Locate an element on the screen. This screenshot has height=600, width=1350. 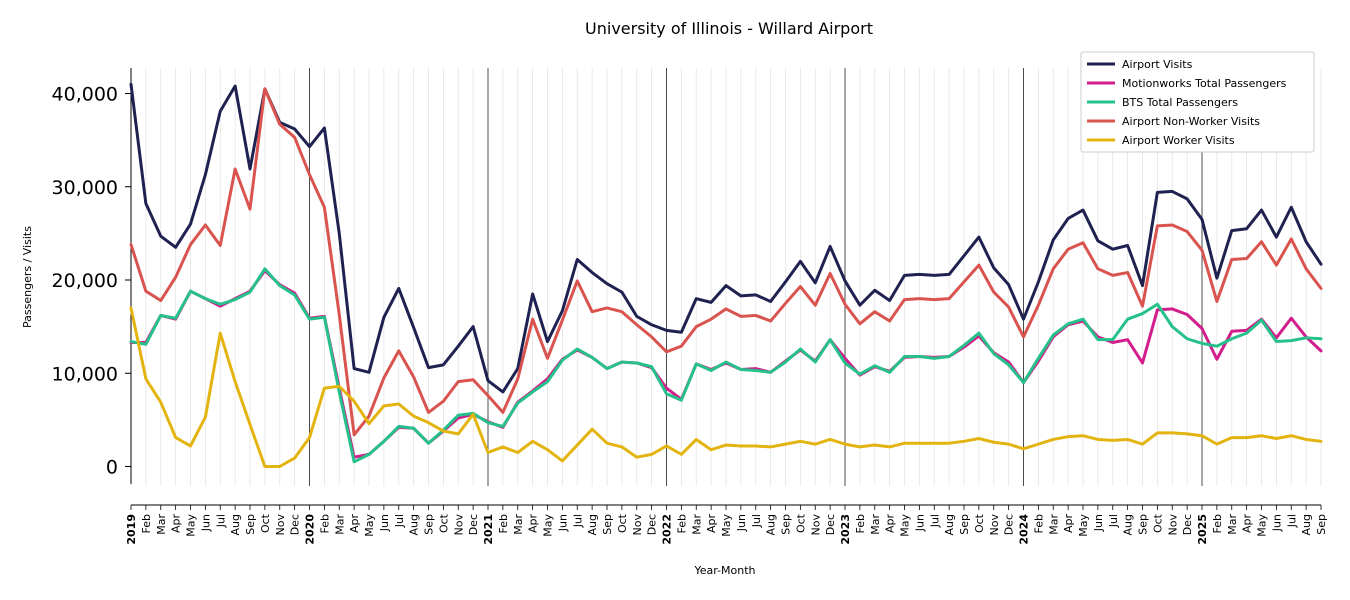
x-tick-label: 2025 is located at coordinates (1202, 529).